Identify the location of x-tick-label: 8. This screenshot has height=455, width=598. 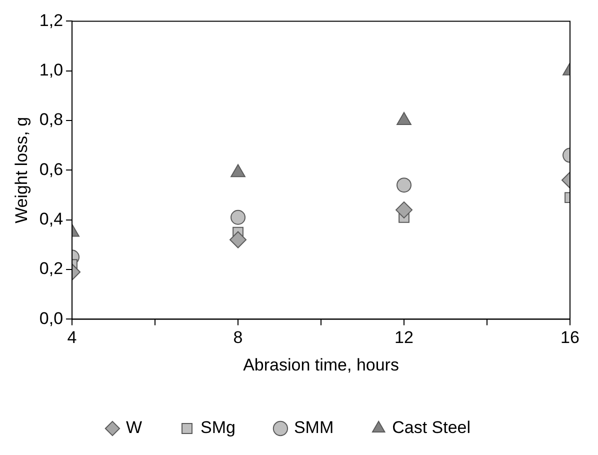
(238, 338).